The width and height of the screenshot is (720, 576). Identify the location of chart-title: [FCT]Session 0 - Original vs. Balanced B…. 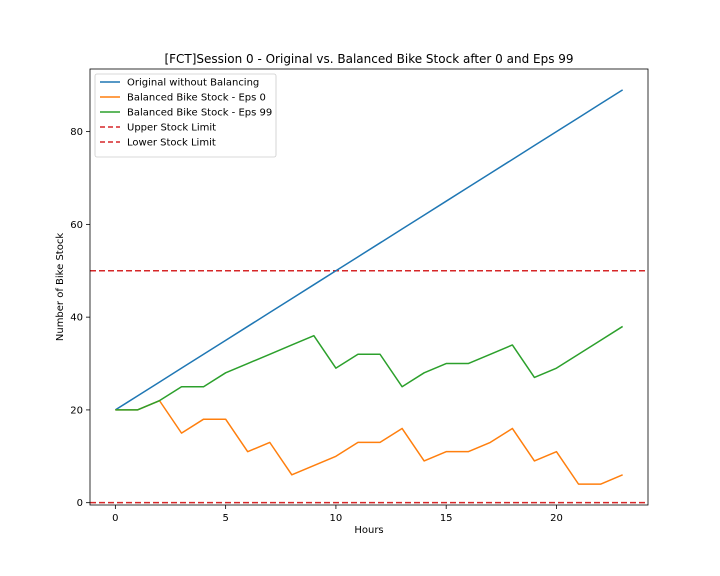
(368, 59).